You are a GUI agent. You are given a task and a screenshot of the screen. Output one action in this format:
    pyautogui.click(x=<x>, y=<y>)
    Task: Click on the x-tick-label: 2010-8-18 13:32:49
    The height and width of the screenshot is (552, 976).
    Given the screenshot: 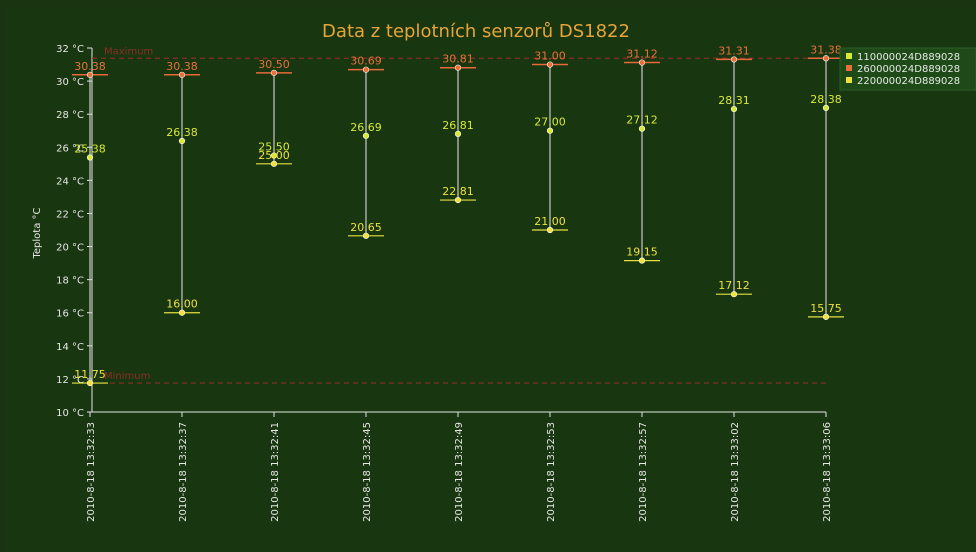 What is the action you would take?
    pyautogui.click(x=459, y=472)
    